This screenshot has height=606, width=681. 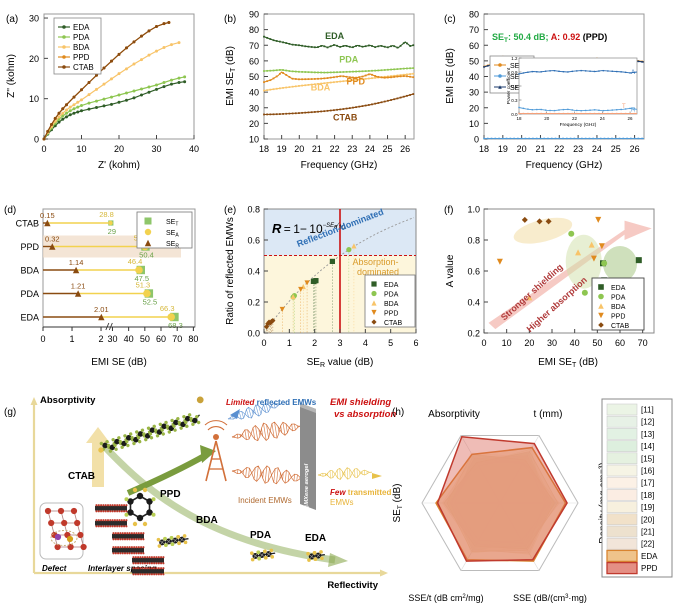 I want to click on inset-label-R: R, so click(x=633, y=110).